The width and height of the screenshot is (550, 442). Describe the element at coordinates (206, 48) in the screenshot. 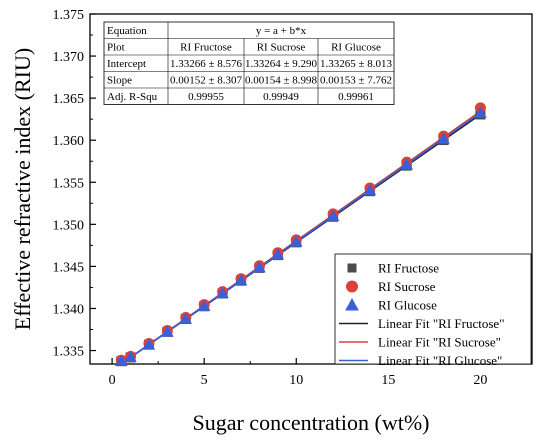

I see `stats-table-cell: RI Fructose` at that location.